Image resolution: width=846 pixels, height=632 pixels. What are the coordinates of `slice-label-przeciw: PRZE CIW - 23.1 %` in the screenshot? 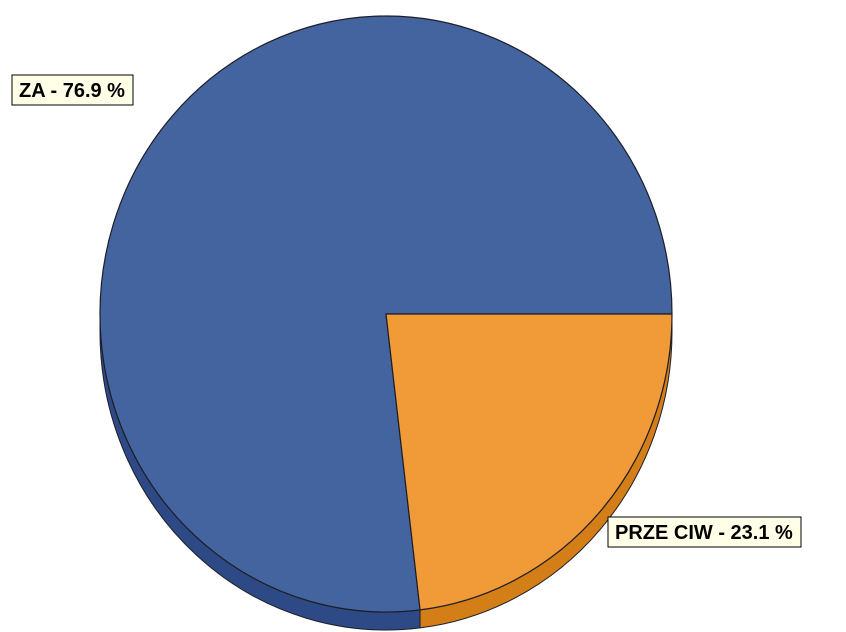 It's located at (704, 532).